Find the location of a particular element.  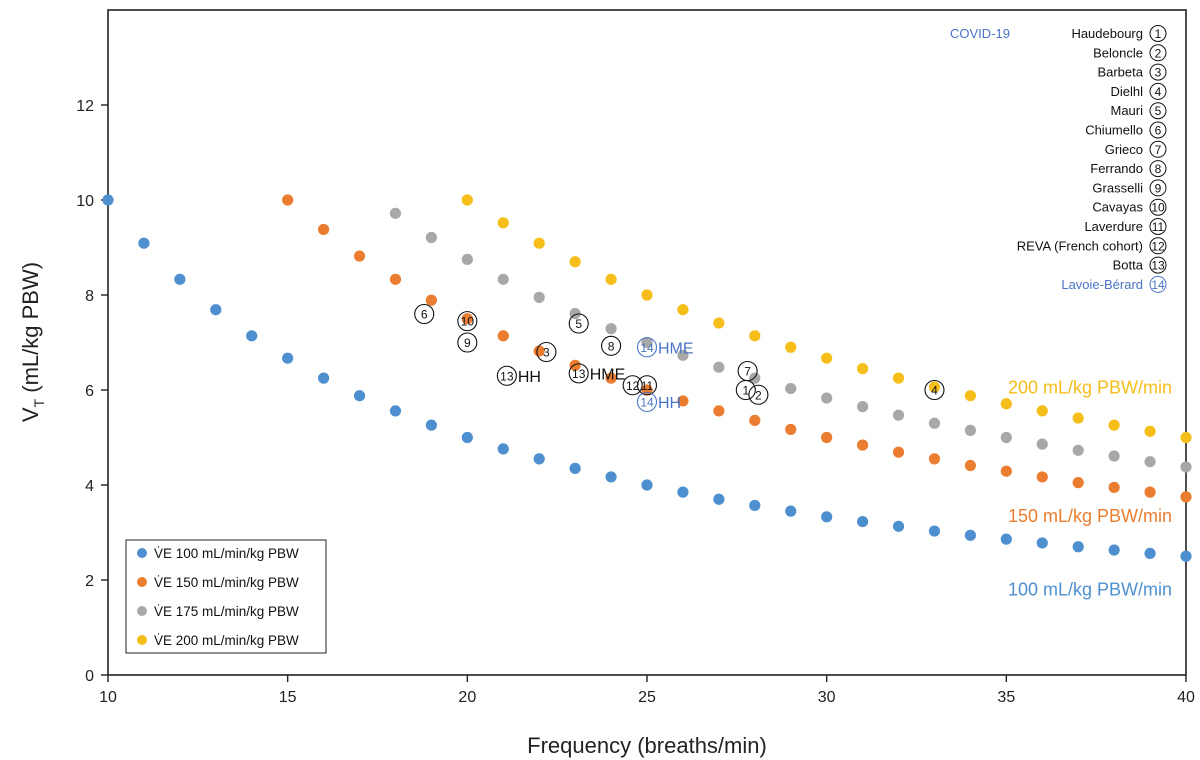

legend-label: V̇E 200 mL/min/kg PBW is located at coordinates (226, 640).